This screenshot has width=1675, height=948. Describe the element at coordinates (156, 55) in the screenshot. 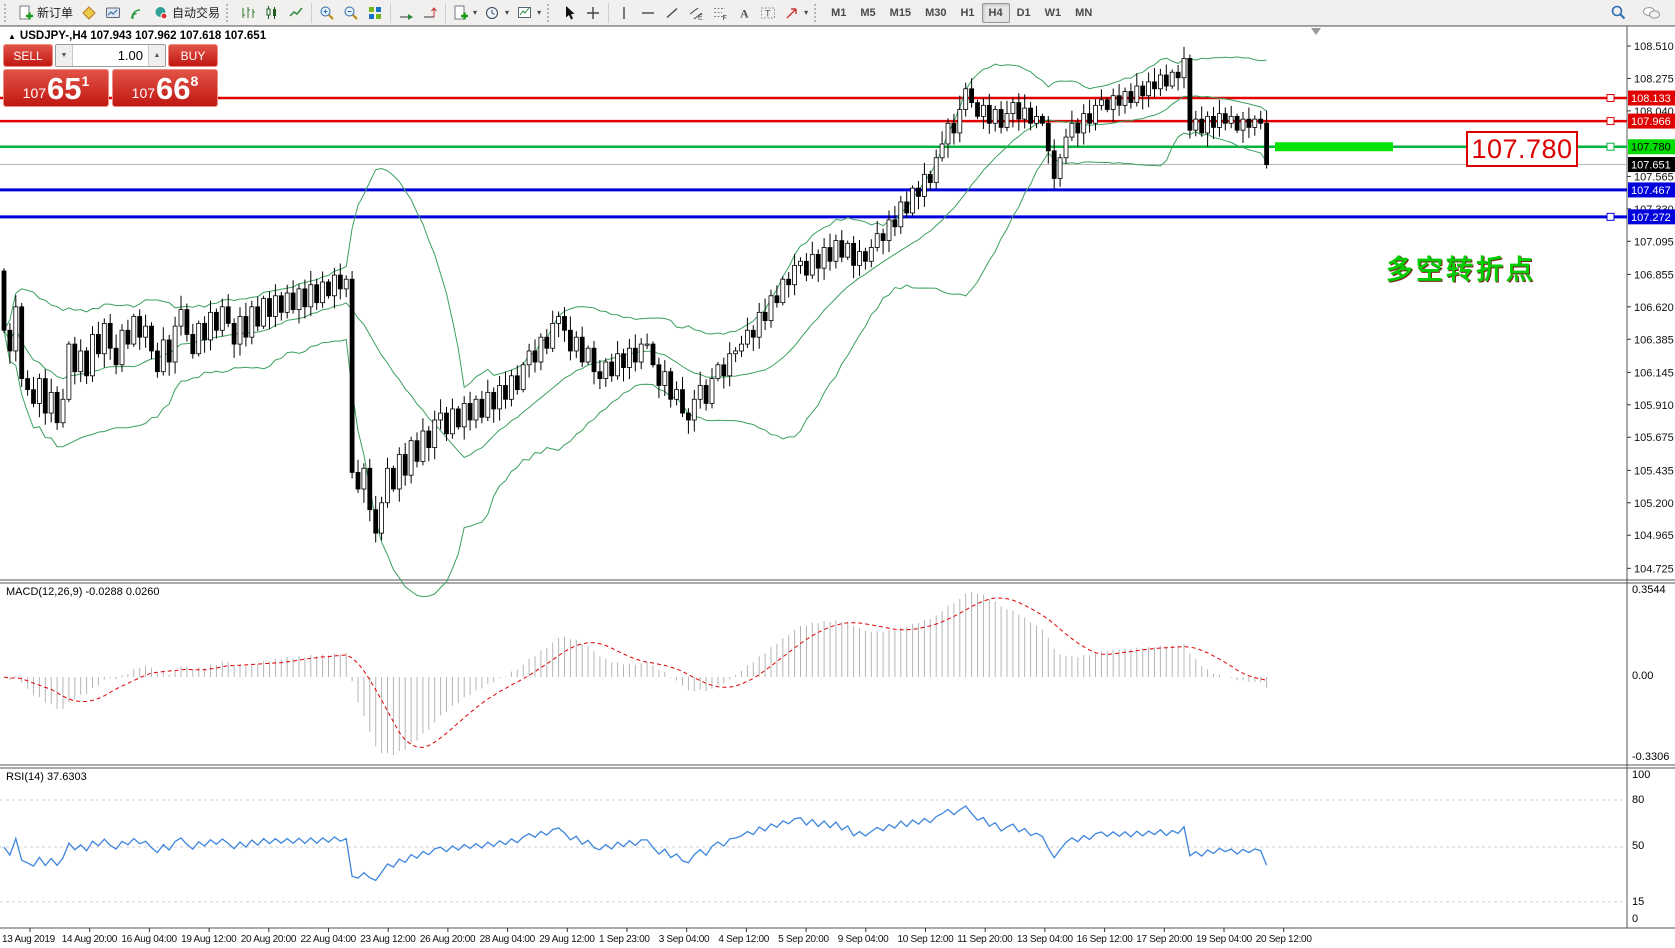

I see `volume-increase-button: ▲` at that location.